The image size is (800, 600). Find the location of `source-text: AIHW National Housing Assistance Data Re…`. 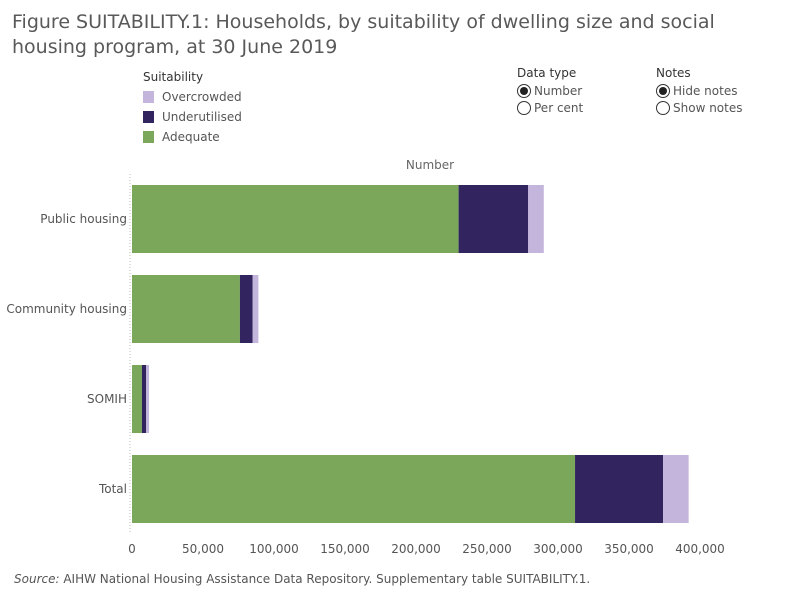

source-text: AIHW National Housing Assistance Data Re… is located at coordinates (325, 579).